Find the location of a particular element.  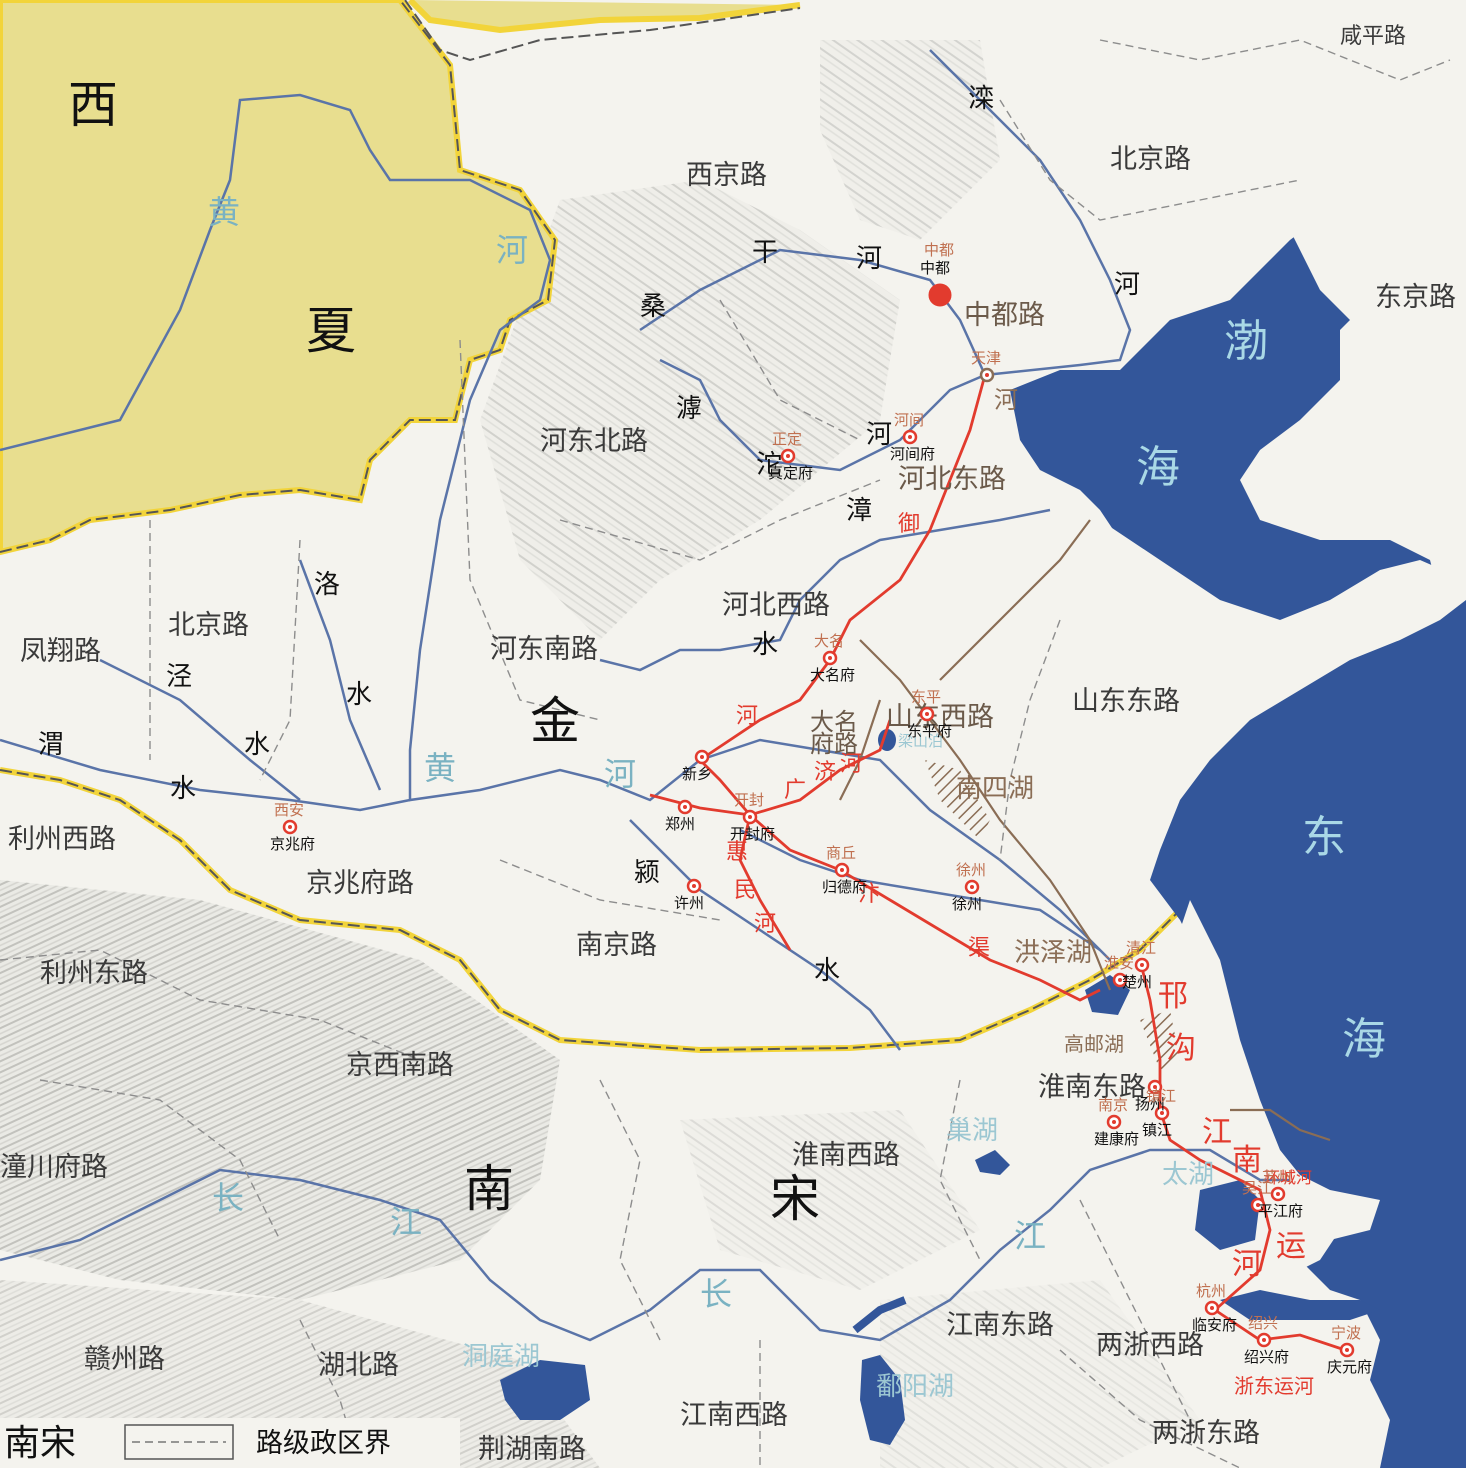

region-hubei: 湖北路 is located at coordinates (358, 1365).